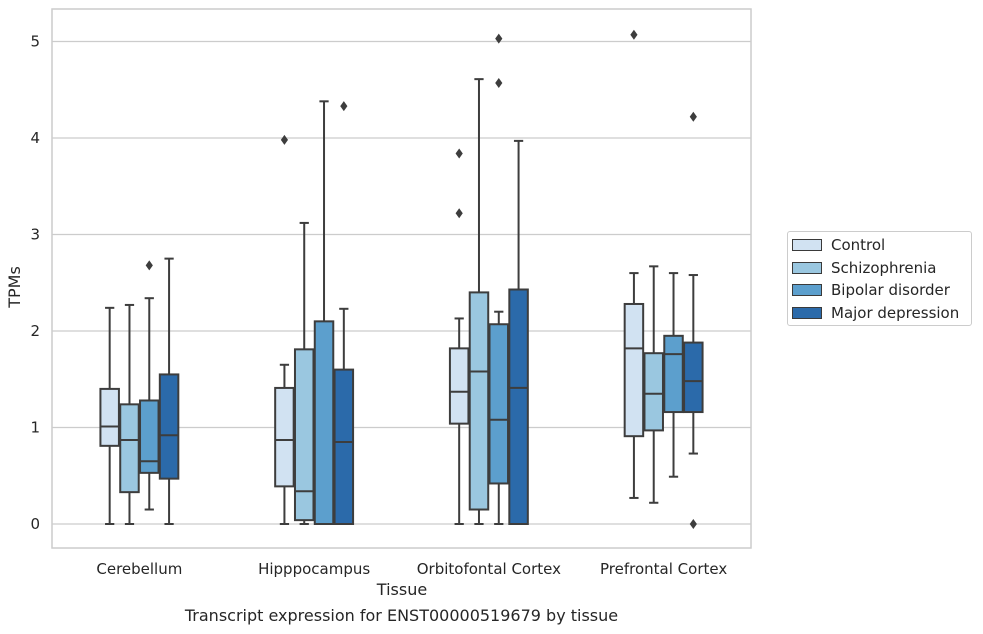  What do you see at coordinates (401, 589) in the screenshot?
I see `x-axis-label: Tissue` at bounding box center [401, 589].